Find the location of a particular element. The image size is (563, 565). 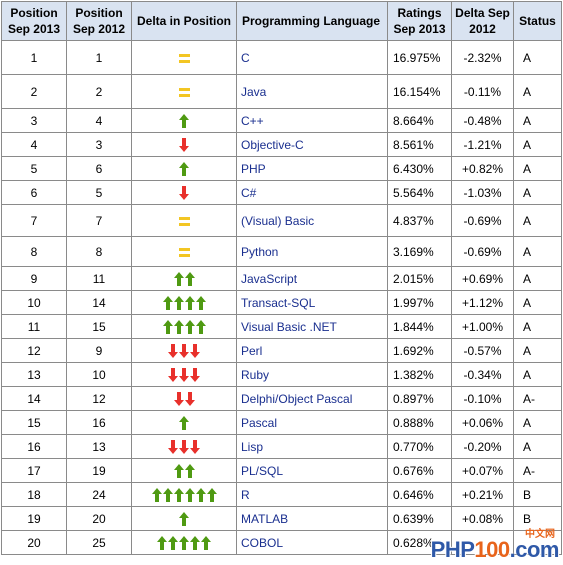

pos-2013-cell: 12 is located at coordinates (34, 350).